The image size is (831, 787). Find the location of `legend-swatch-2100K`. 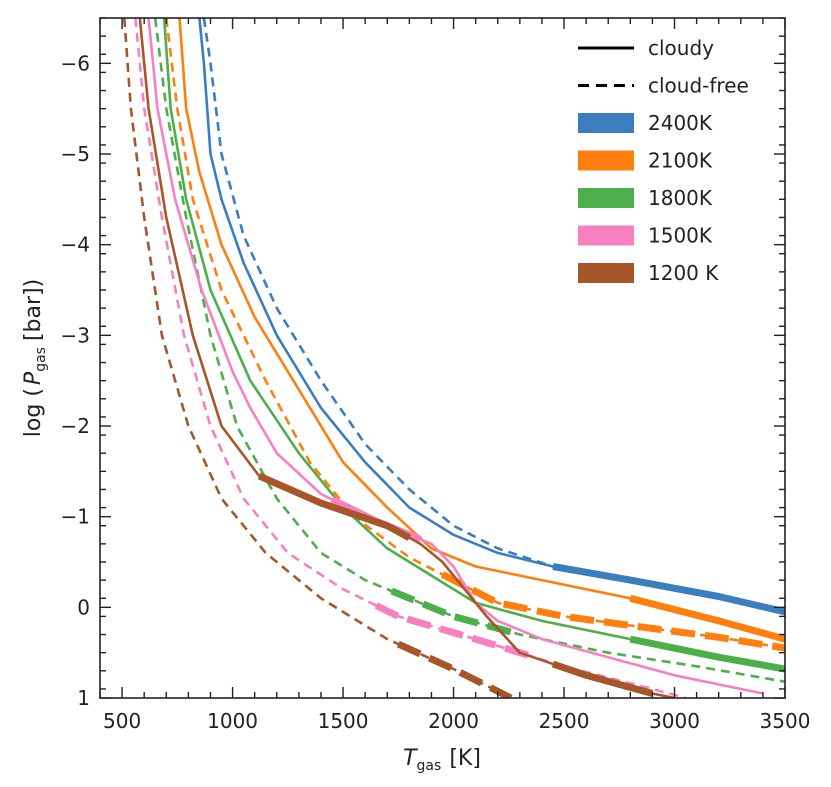

legend-swatch-2100K is located at coordinates (606, 160).